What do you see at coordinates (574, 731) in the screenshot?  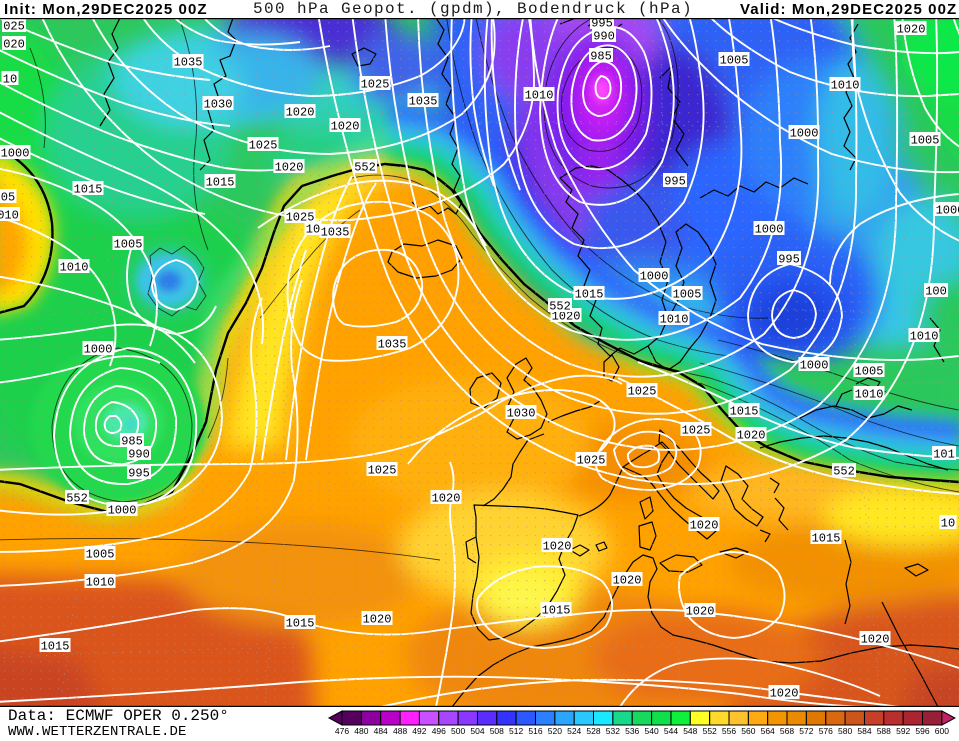 I see `svg-text: 524` at bounding box center [574, 731].